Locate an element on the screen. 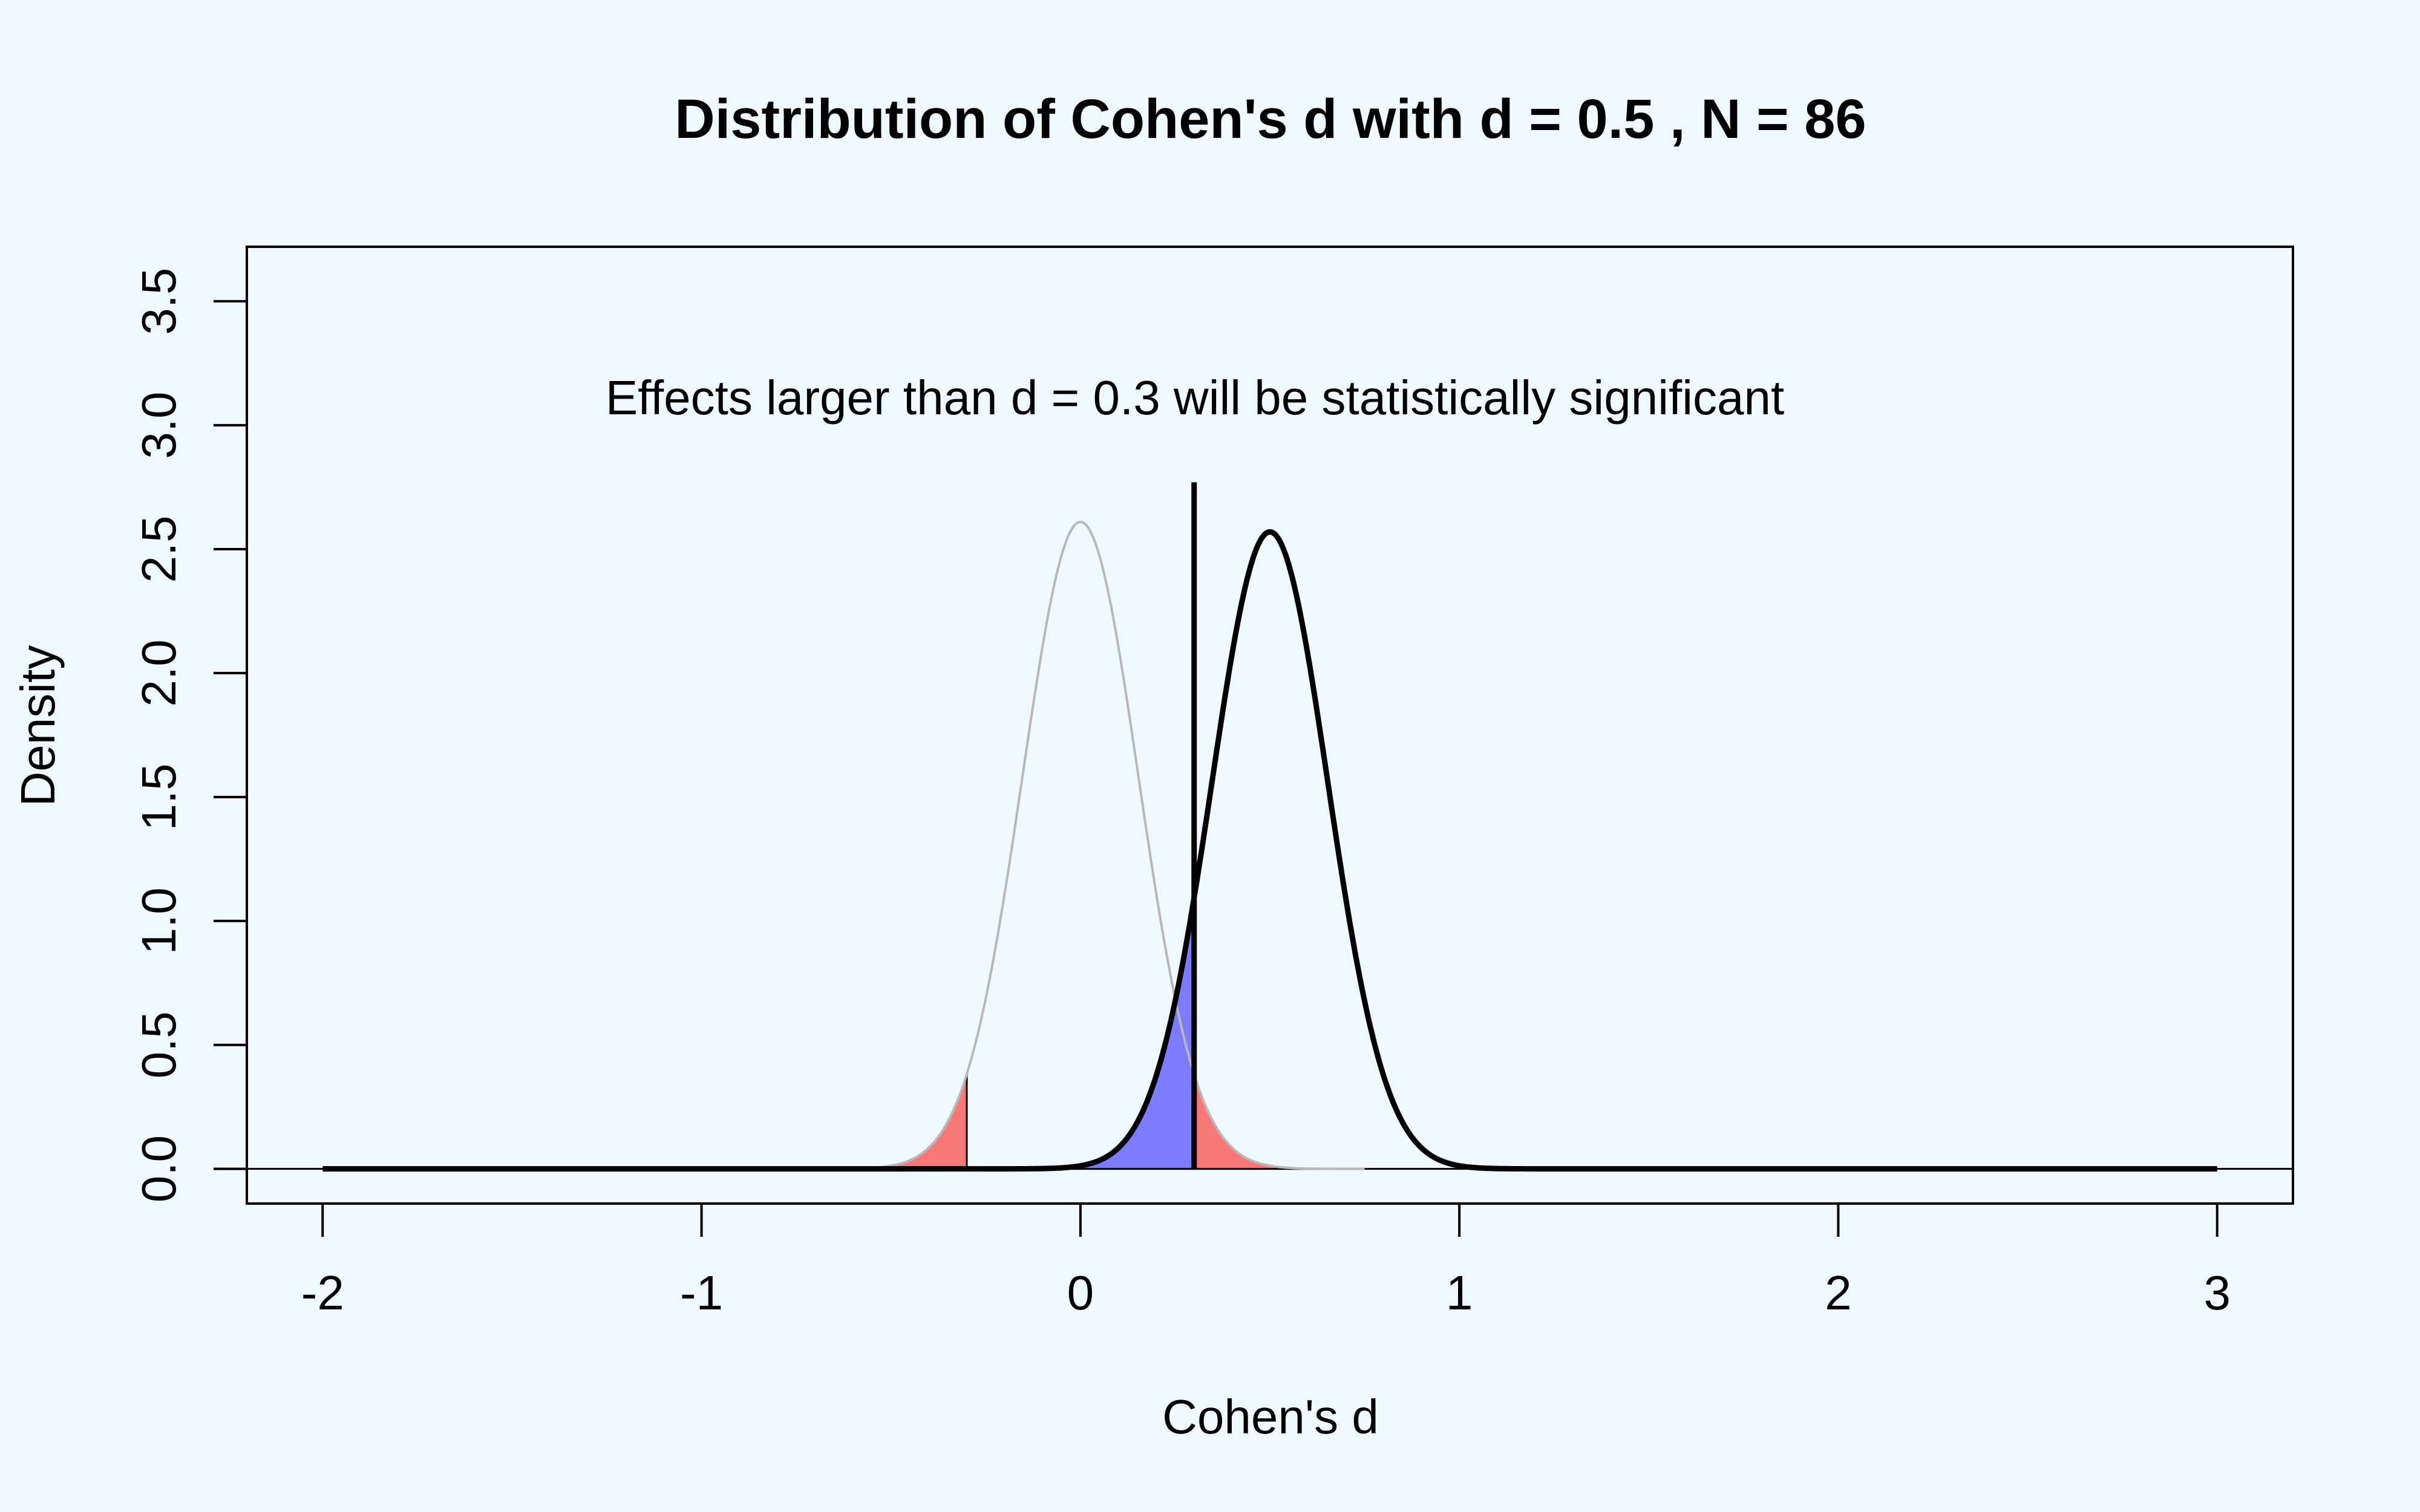  x-tick-label: -2 is located at coordinates (322, 1293).